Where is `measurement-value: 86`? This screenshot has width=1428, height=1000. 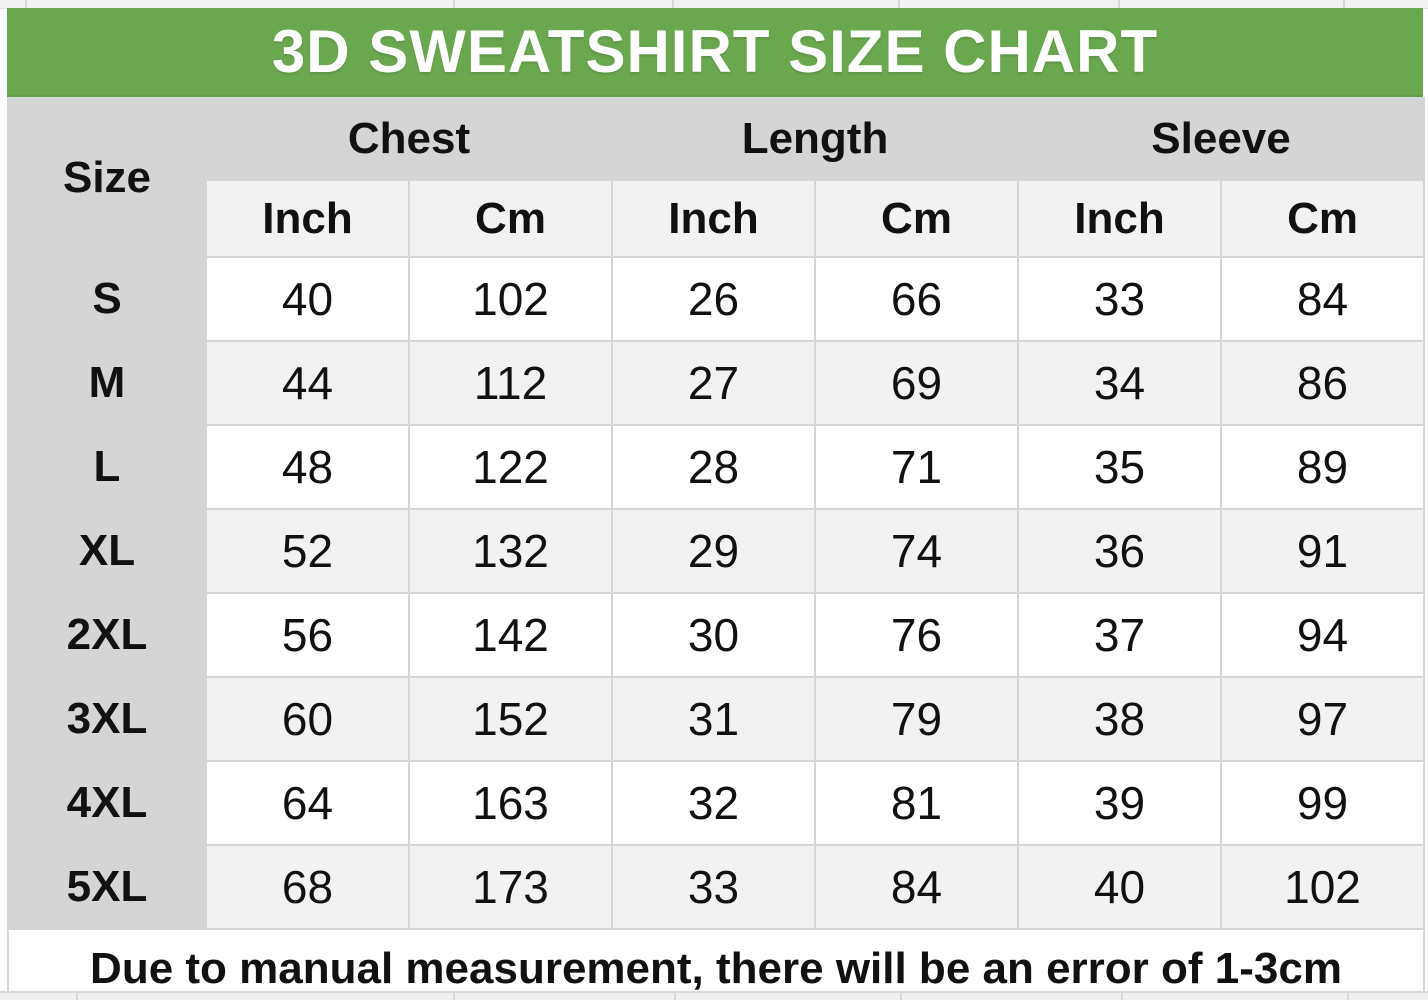 measurement-value: 86 is located at coordinates (1323, 383).